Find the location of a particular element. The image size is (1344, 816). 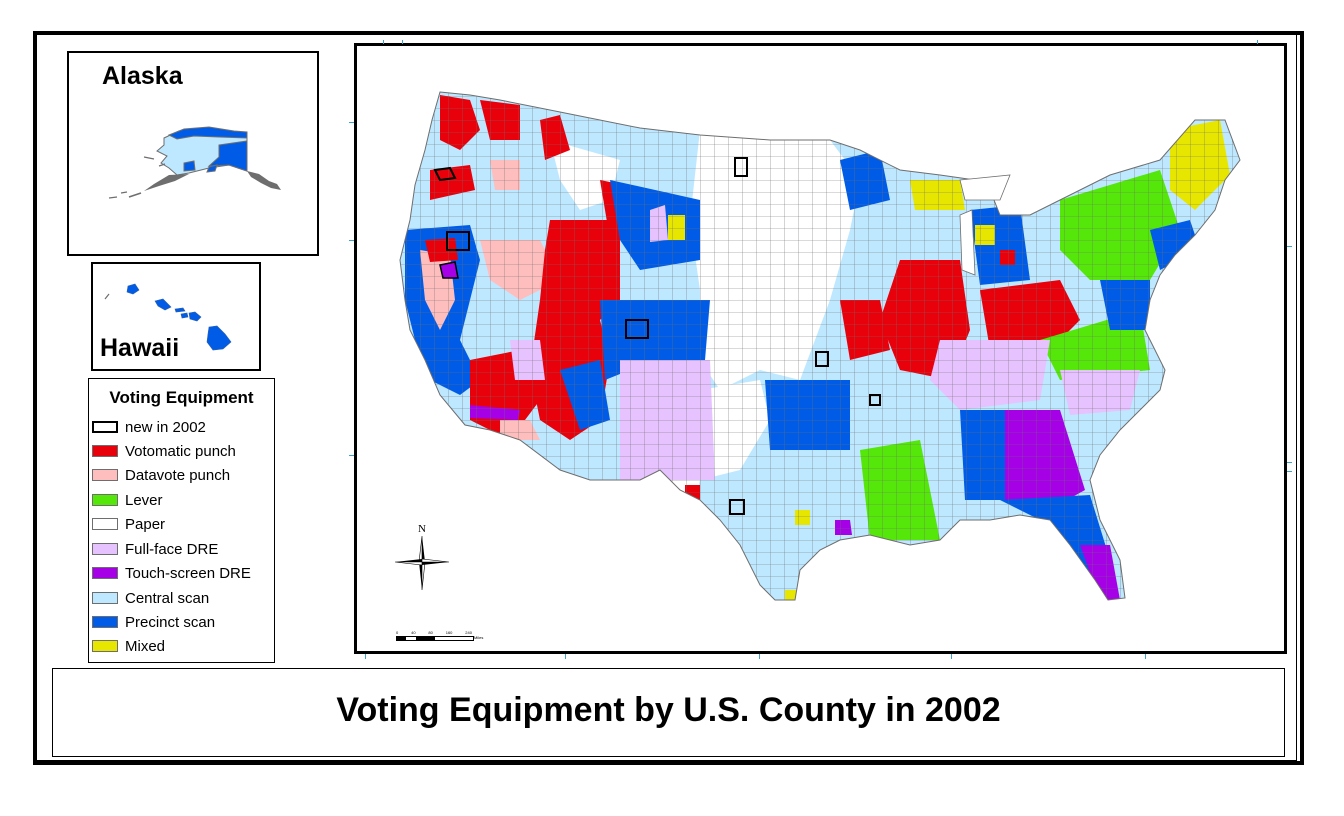

legend-label: Datavote punch is located at coordinates (178, 475).